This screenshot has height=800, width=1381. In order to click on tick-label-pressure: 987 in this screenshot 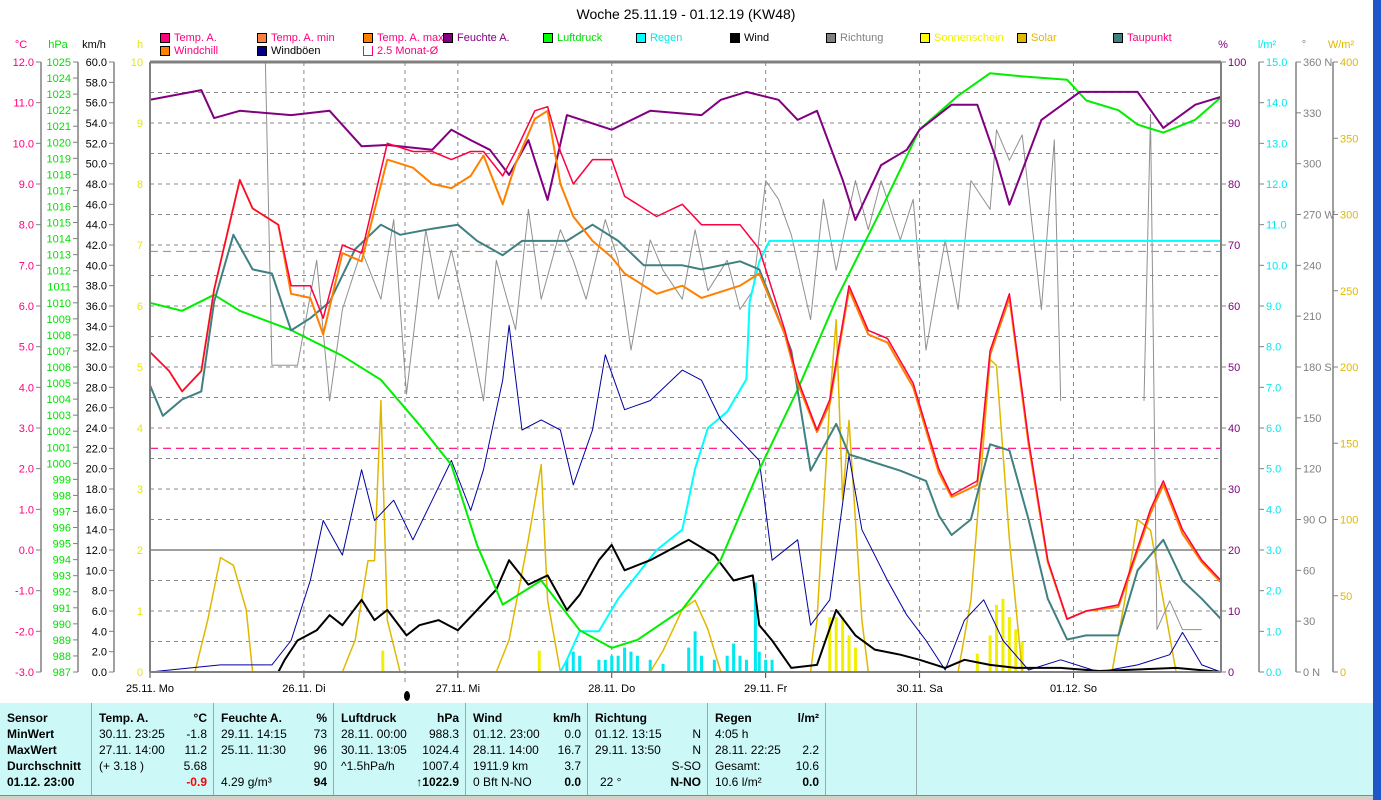, I will do `click(62, 673)`.